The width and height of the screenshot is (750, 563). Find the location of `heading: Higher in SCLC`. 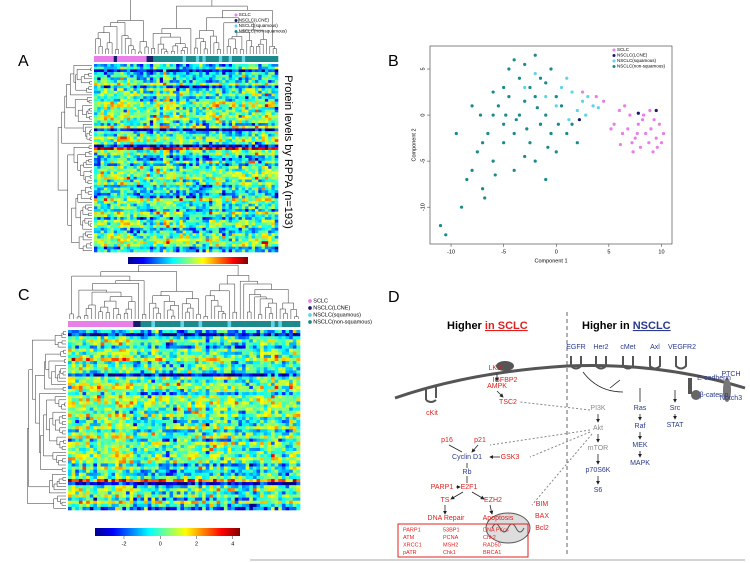

heading: Higher in SCLC is located at coordinates (487, 326).